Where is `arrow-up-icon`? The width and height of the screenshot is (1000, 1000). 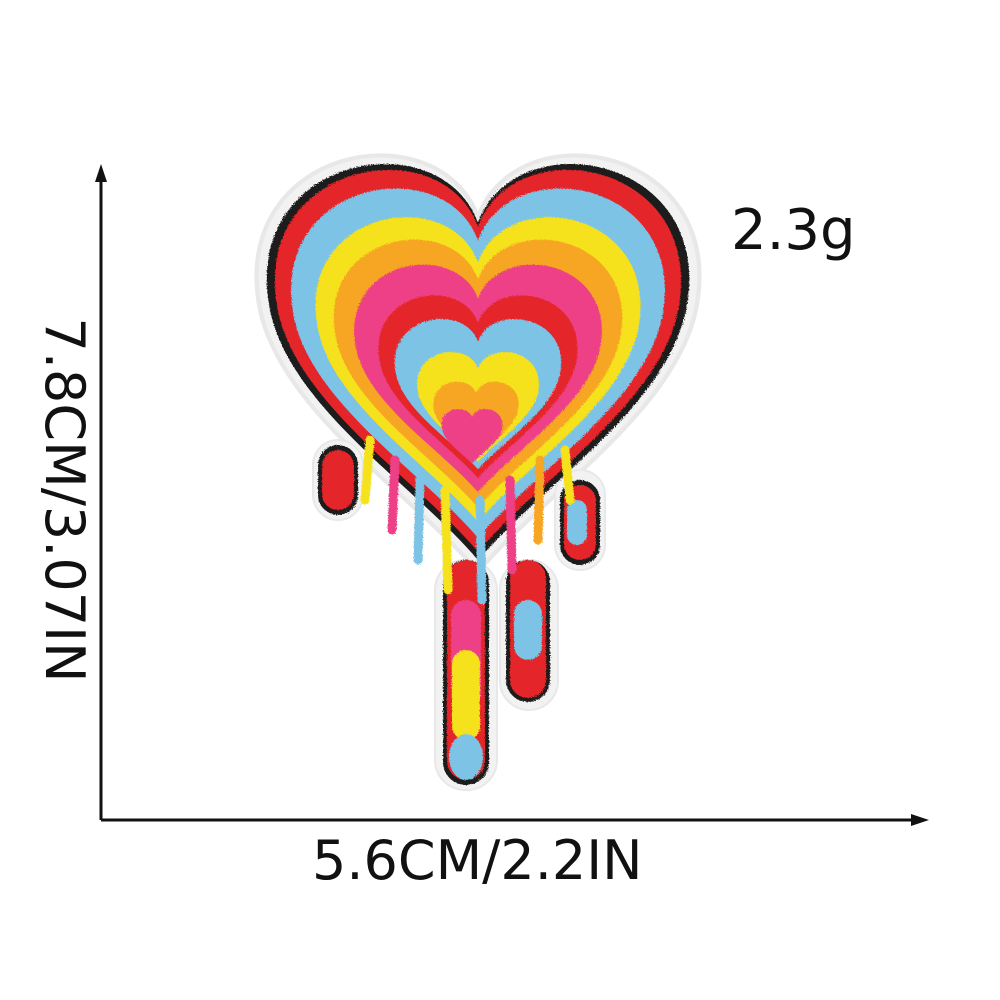 arrow-up-icon is located at coordinates (101, 173).